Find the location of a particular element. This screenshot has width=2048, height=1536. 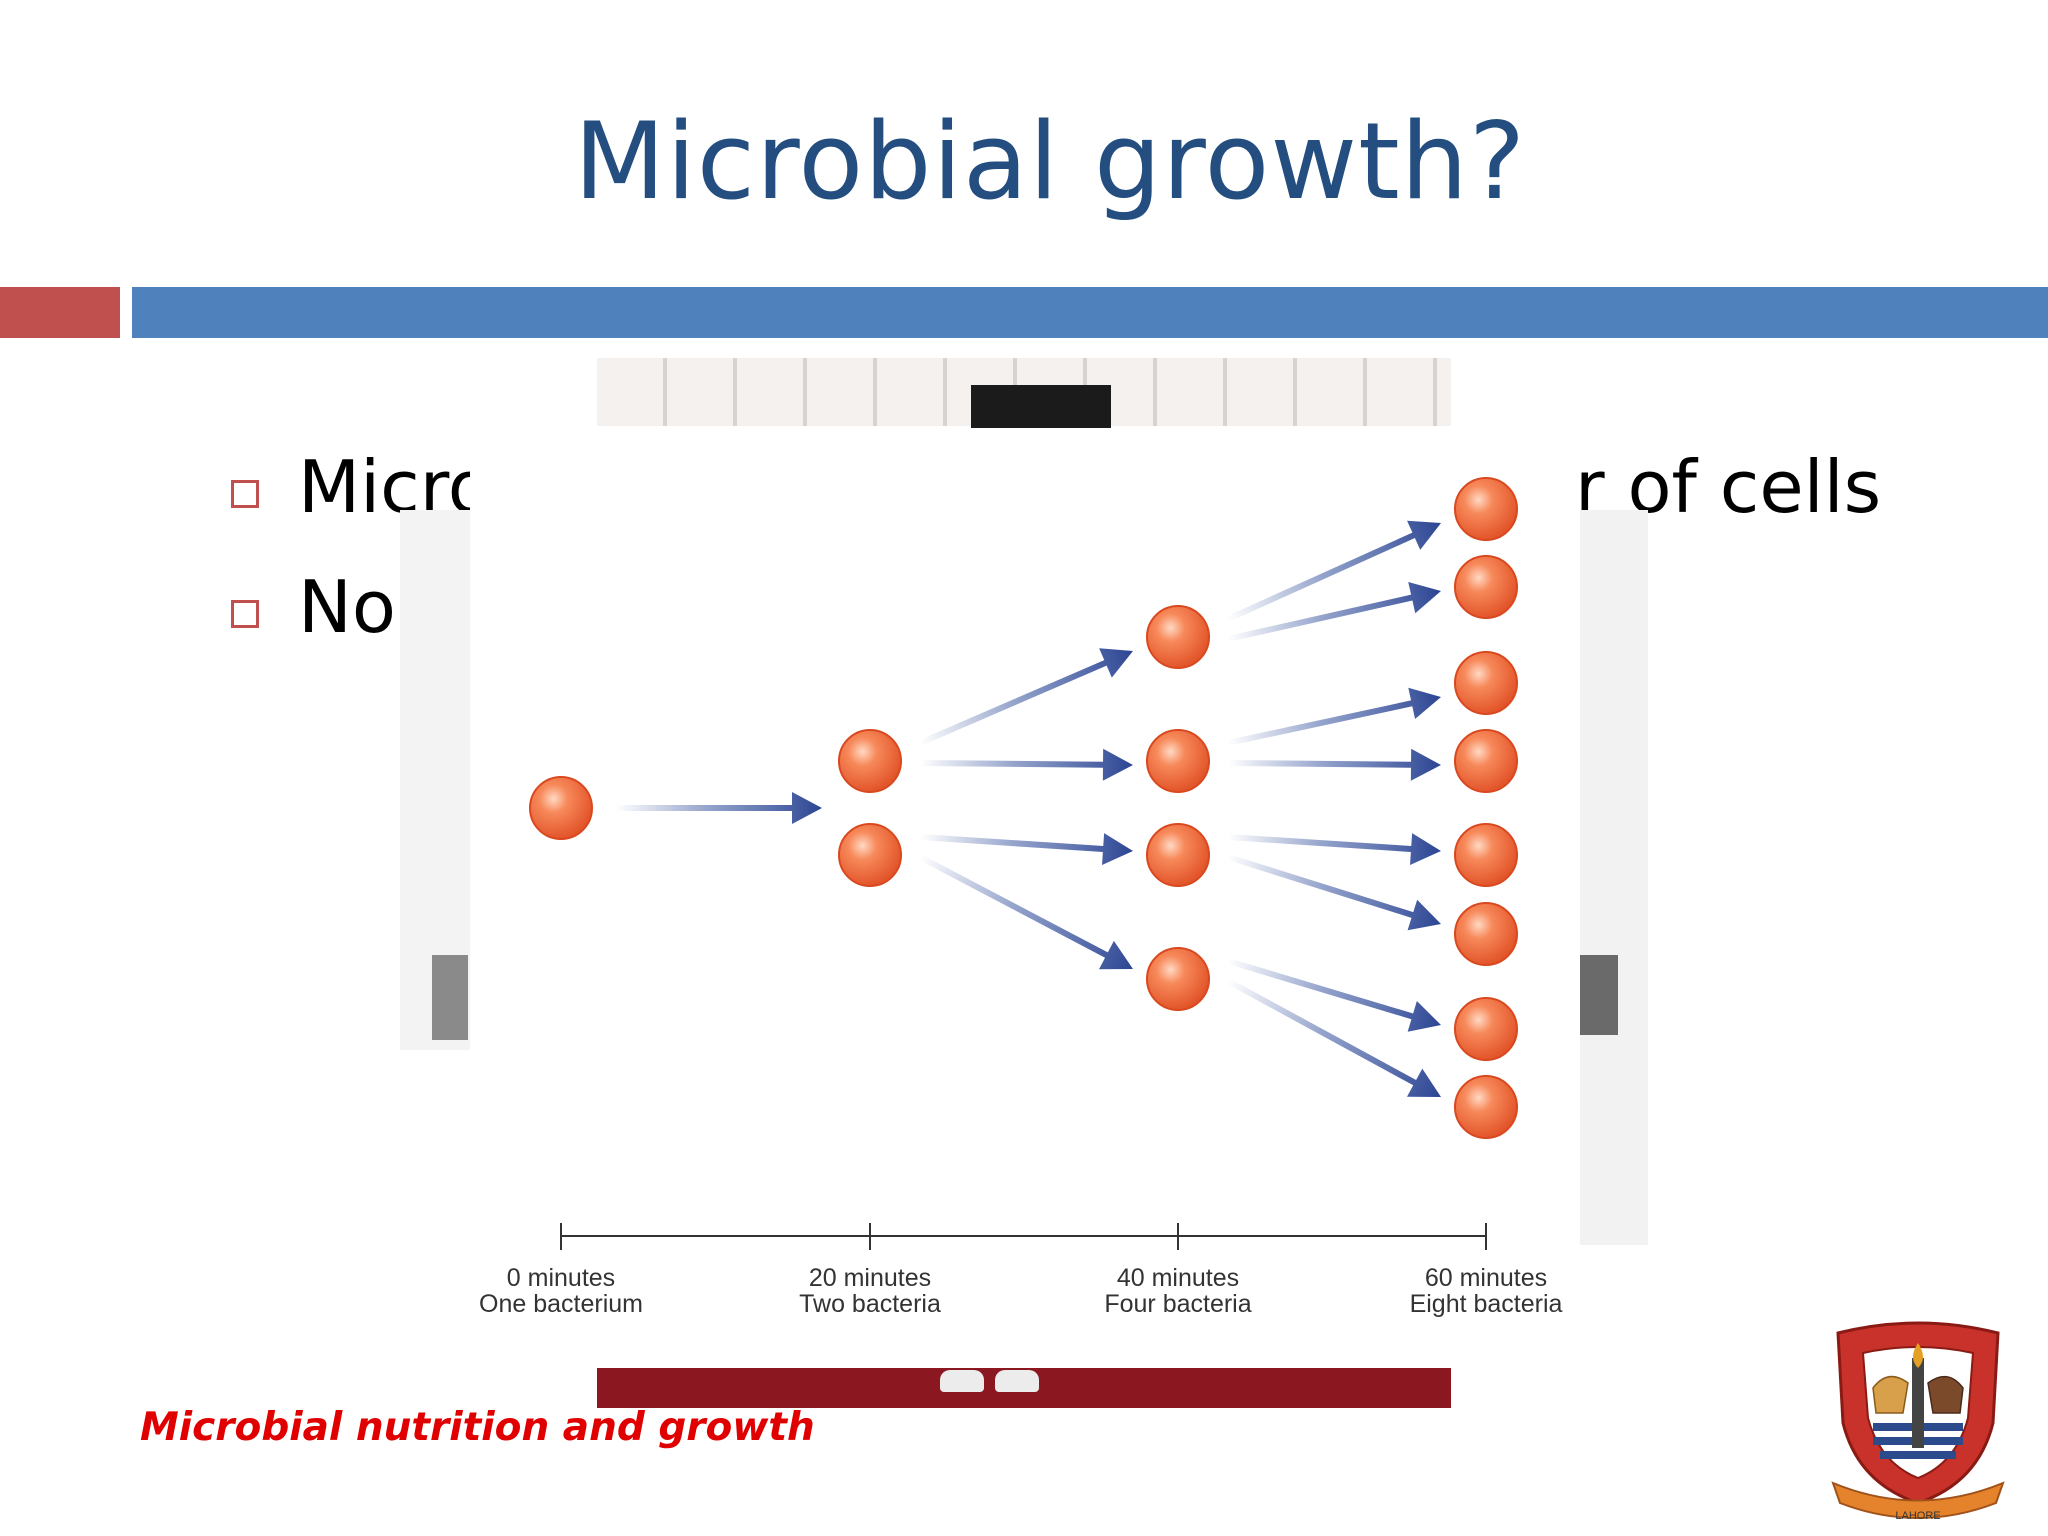

title-accent-bar-red is located at coordinates (60, 312).